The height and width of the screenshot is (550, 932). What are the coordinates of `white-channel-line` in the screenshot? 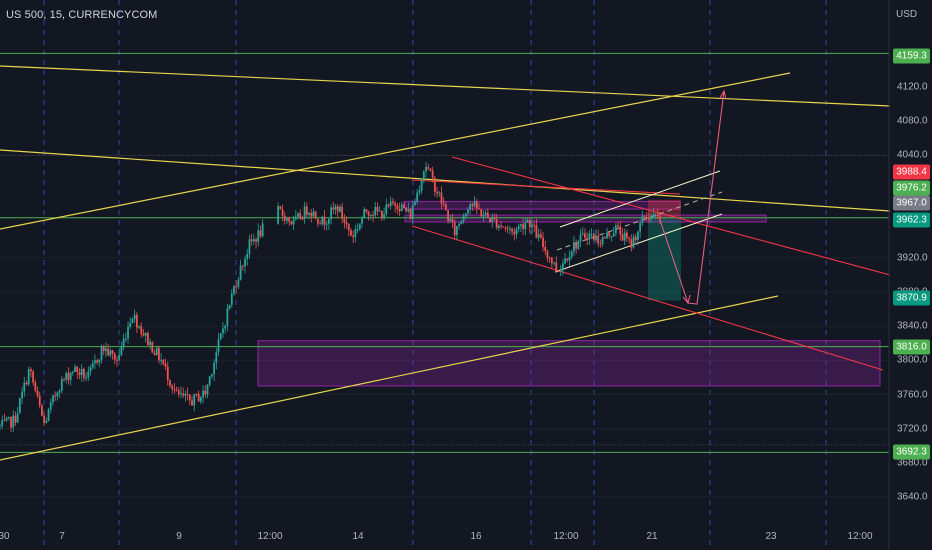 It's located at (638, 243).